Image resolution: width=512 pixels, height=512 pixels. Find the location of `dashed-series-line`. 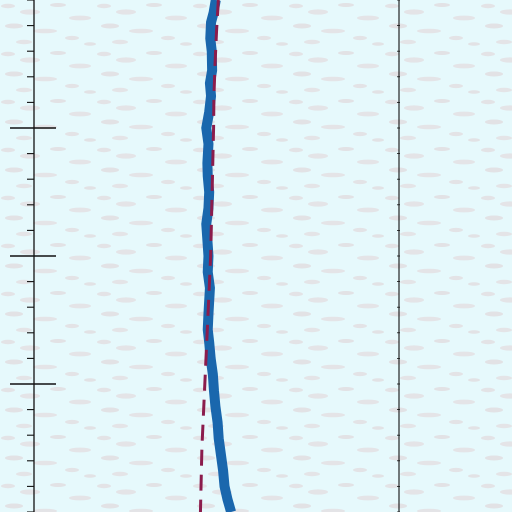

dashed-series-line is located at coordinates (209, 256).